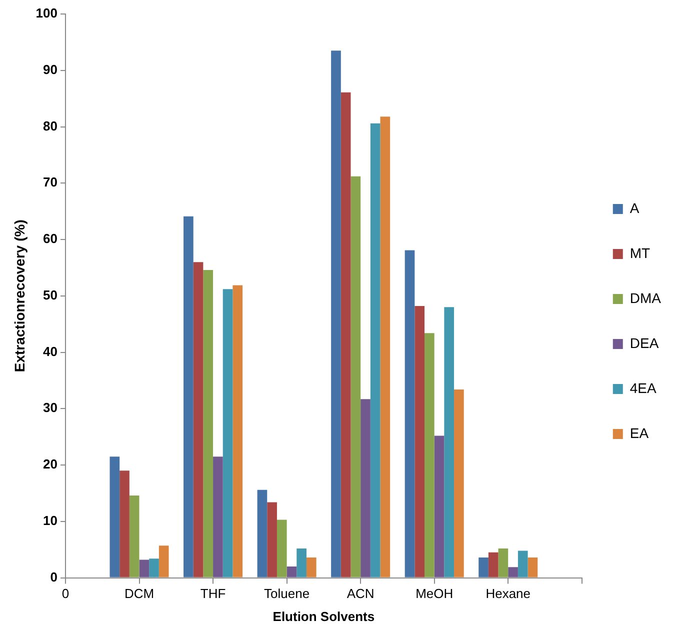 The height and width of the screenshot is (635, 675). Describe the element at coordinates (646, 298) in the screenshot. I see `legend-label: DMA` at that location.